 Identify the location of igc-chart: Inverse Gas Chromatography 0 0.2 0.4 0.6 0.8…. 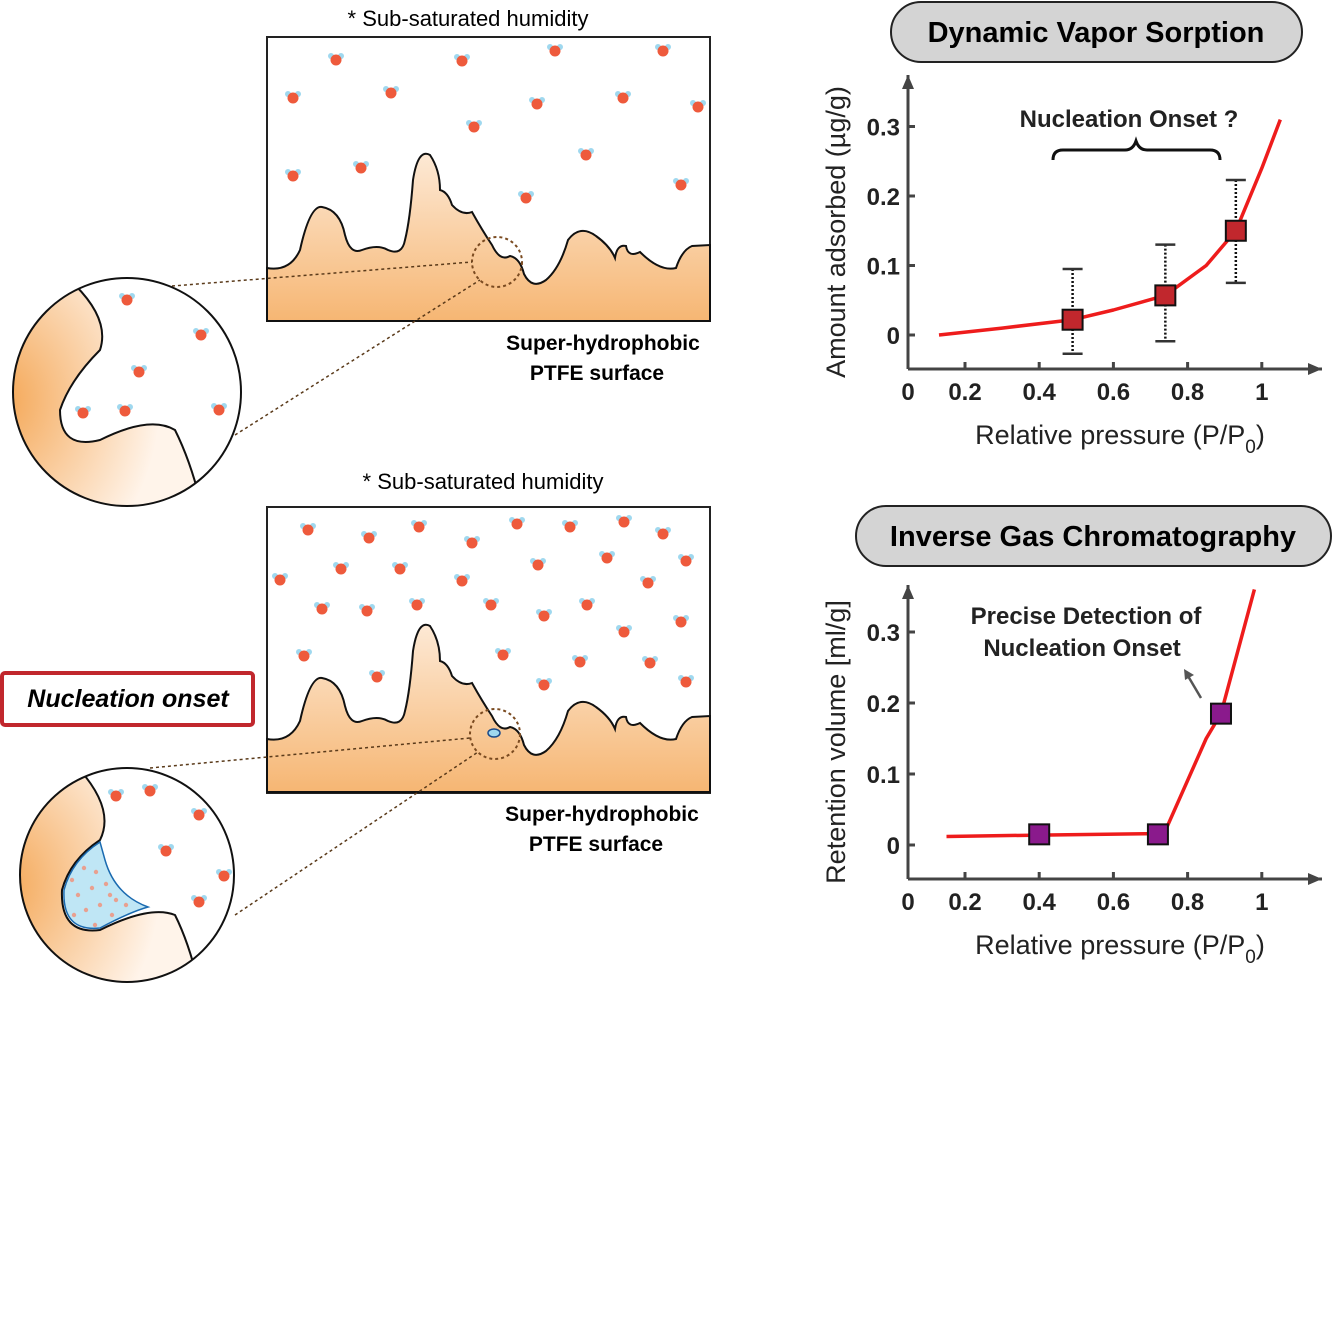
(1076, 736).